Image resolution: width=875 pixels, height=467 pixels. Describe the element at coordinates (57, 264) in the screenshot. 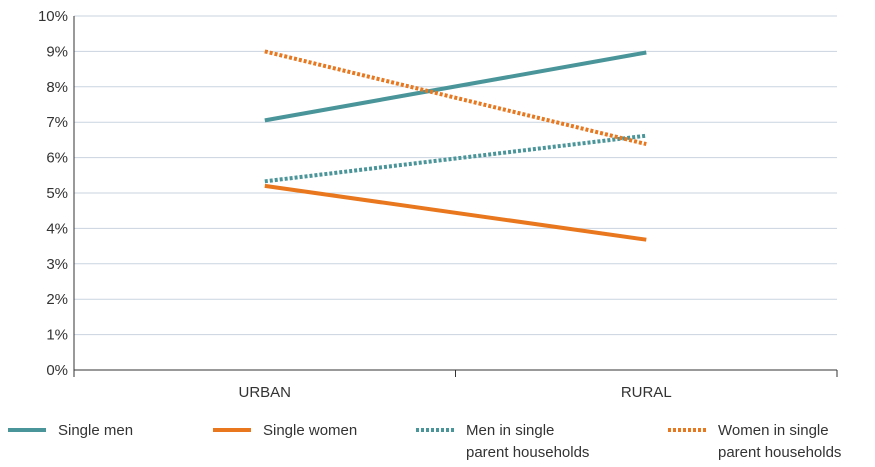

I see `y-tick-label: 3%` at that location.